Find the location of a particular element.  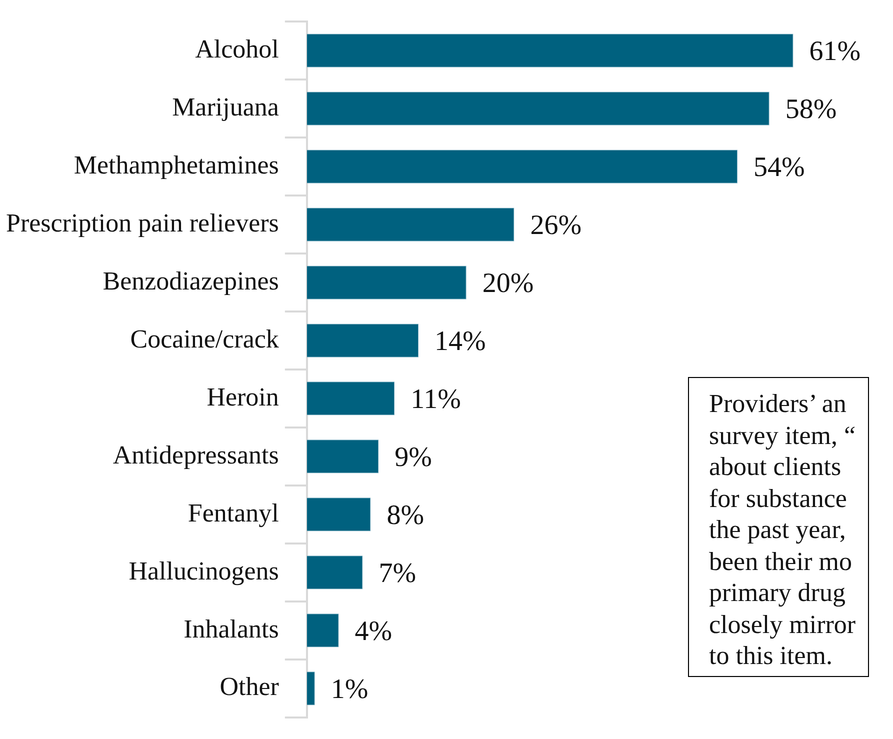

data-label: 54% is located at coordinates (779, 167).